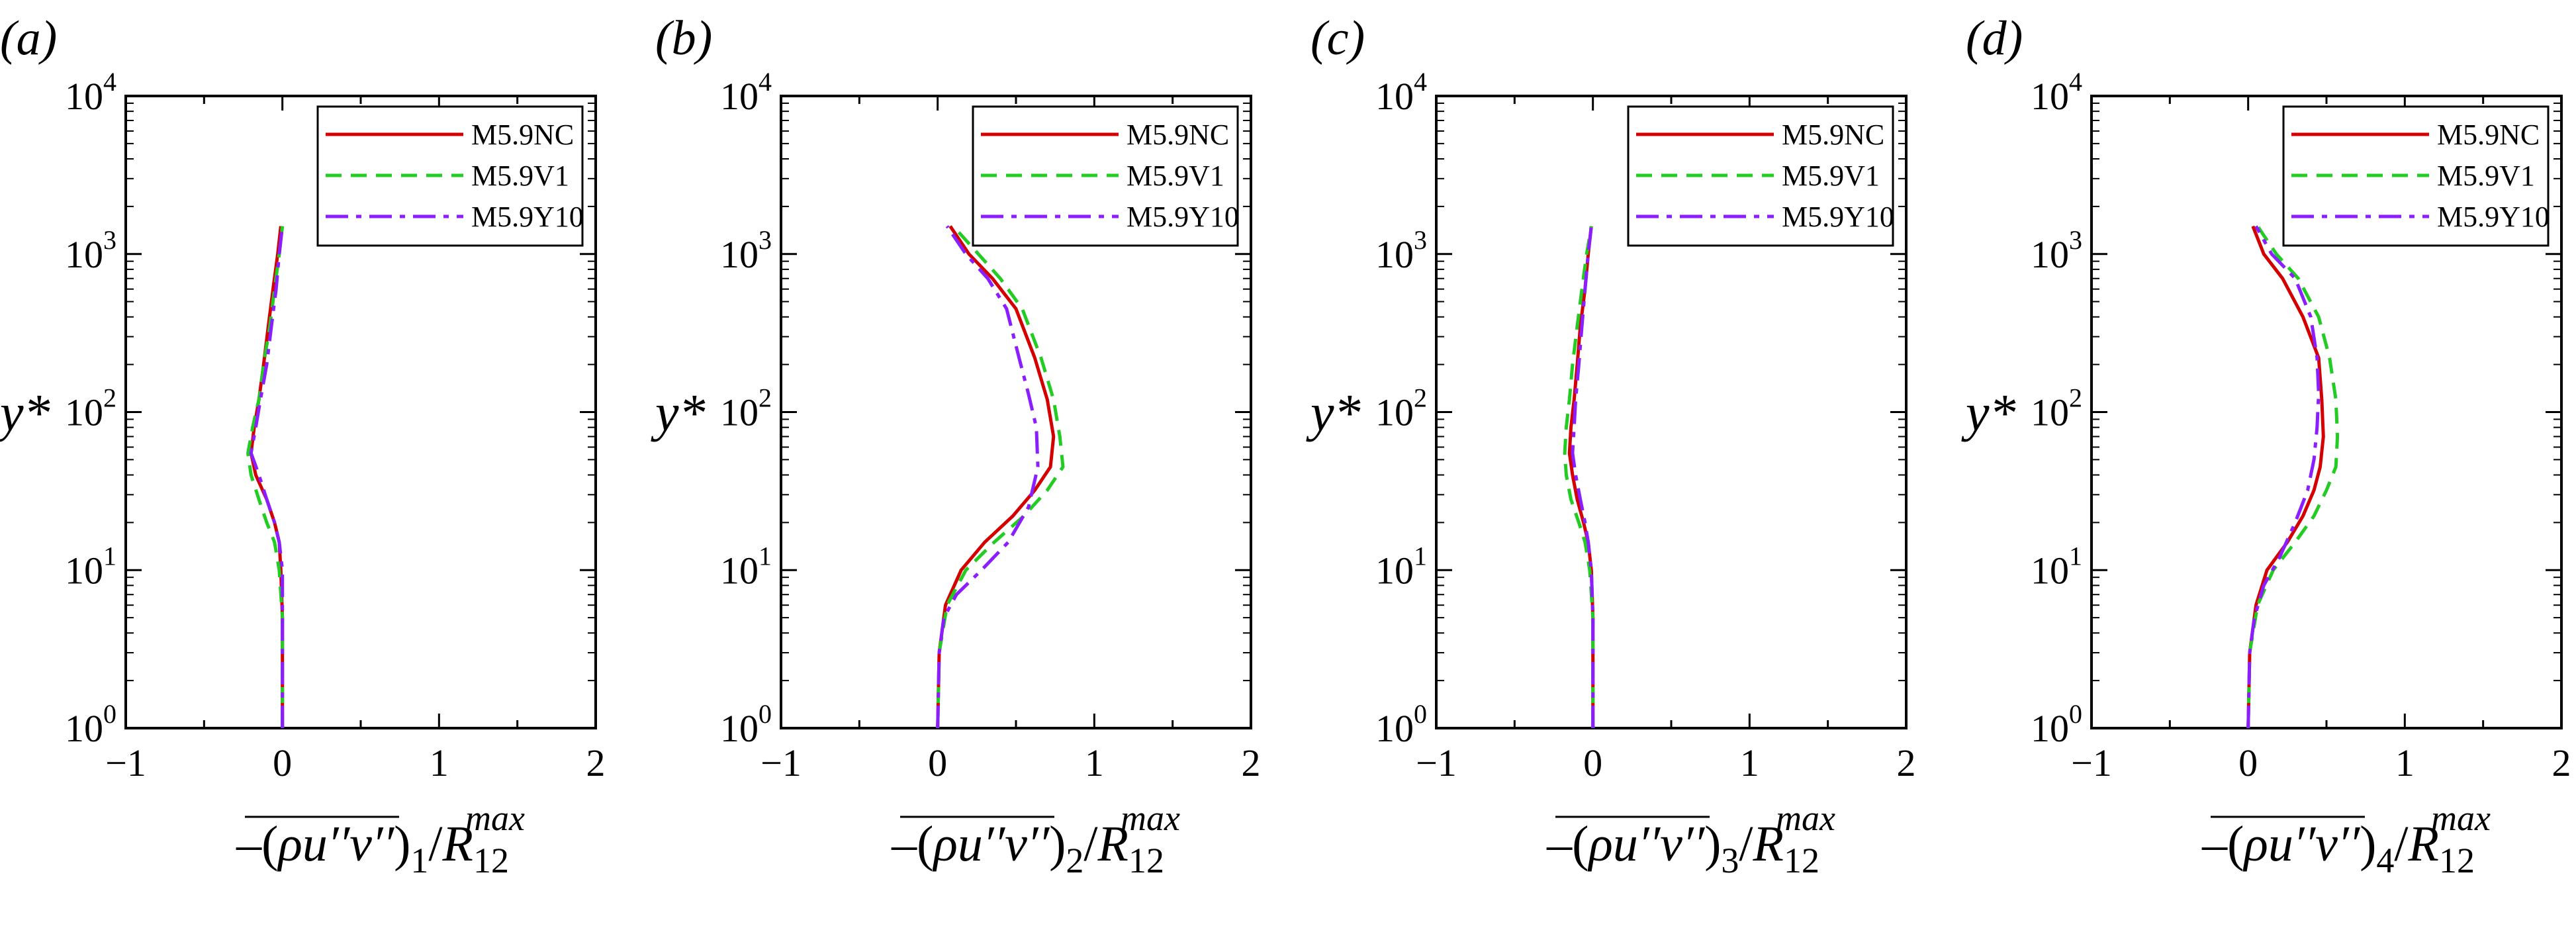  I want to click on x-axis-label: –(ρu′′v′′)3/R12max, so click(1690, 839).